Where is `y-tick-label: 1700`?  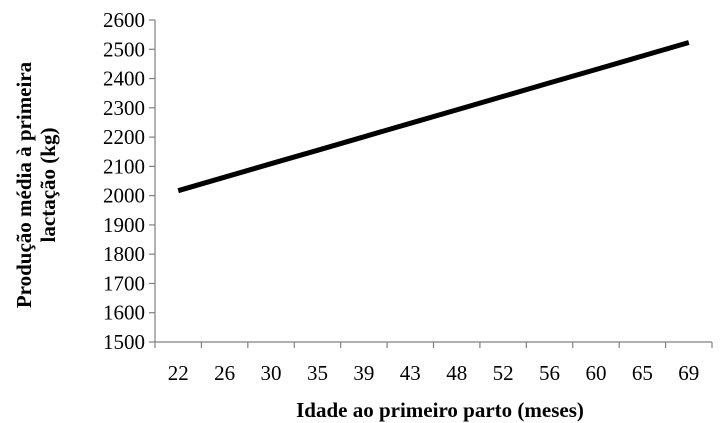
y-tick-label: 1700 is located at coordinates (124, 283).